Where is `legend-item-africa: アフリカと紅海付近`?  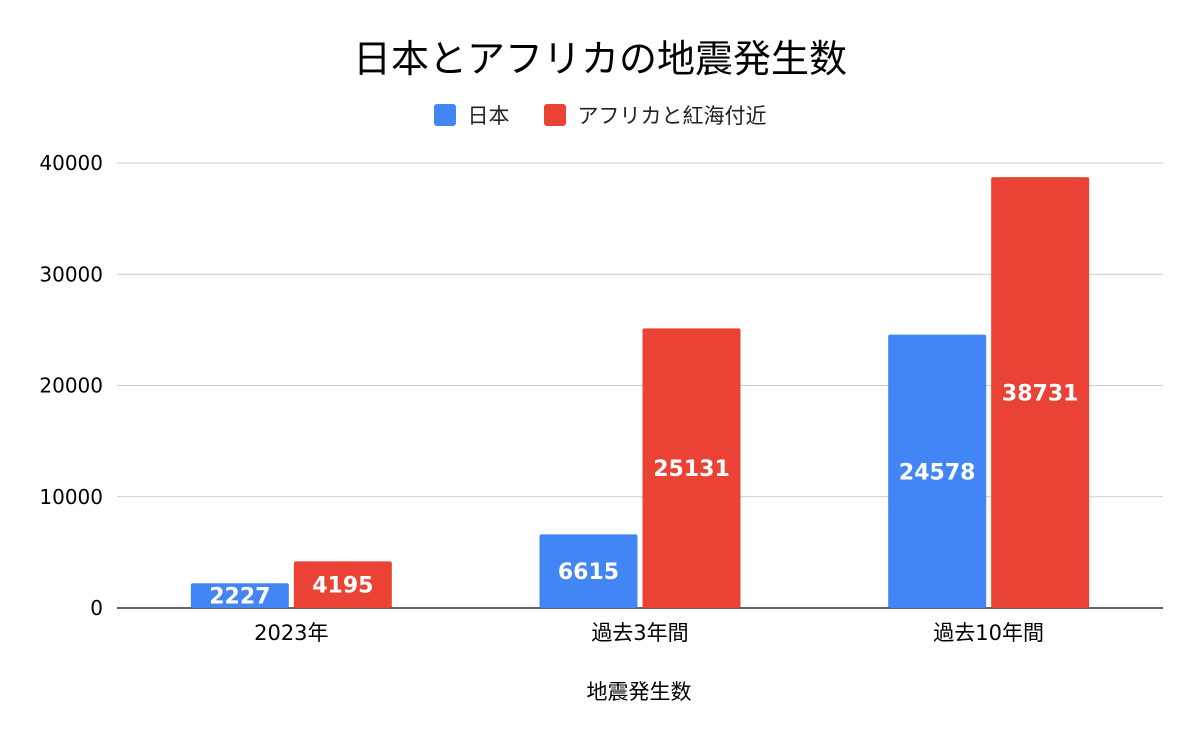 legend-item-africa: アフリカと紅海付近 is located at coordinates (655, 115).